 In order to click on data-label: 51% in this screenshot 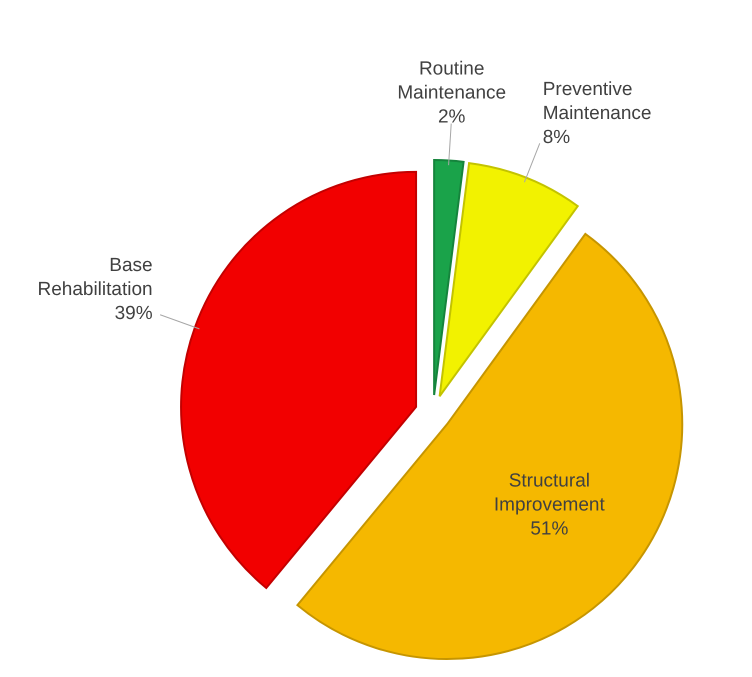, I will do `click(549, 529)`.